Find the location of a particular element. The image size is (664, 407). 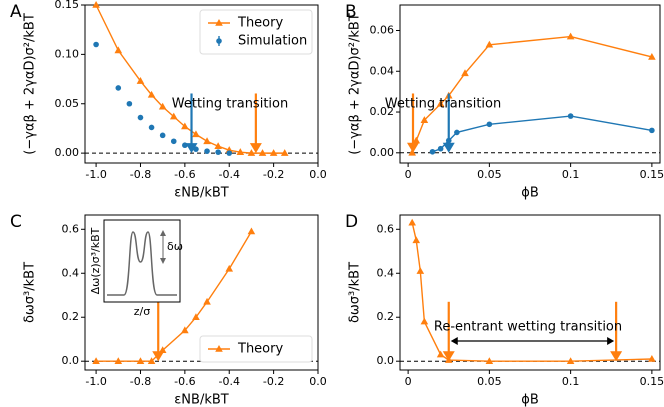

annotation: Re-entrant wetting transition is located at coordinates (528, 327).